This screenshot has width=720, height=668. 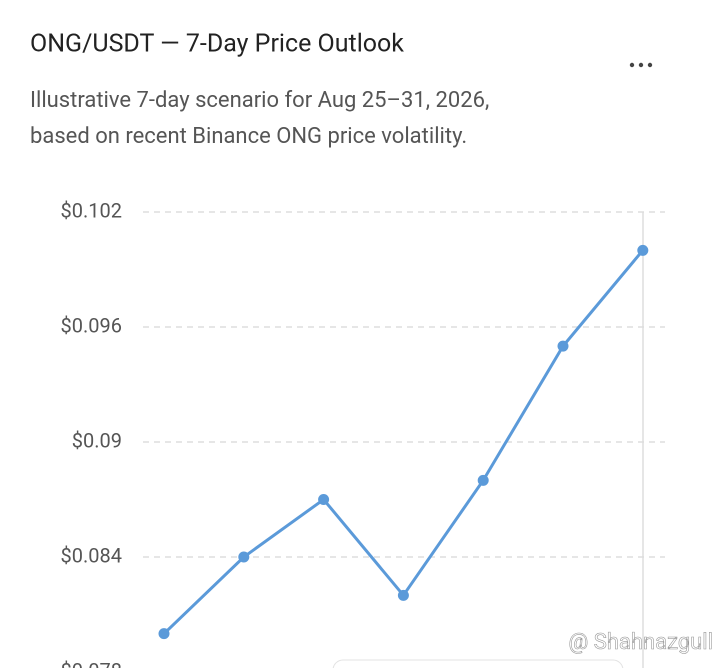 I want to click on y-tick-label: $0.096, so click(x=91, y=325).